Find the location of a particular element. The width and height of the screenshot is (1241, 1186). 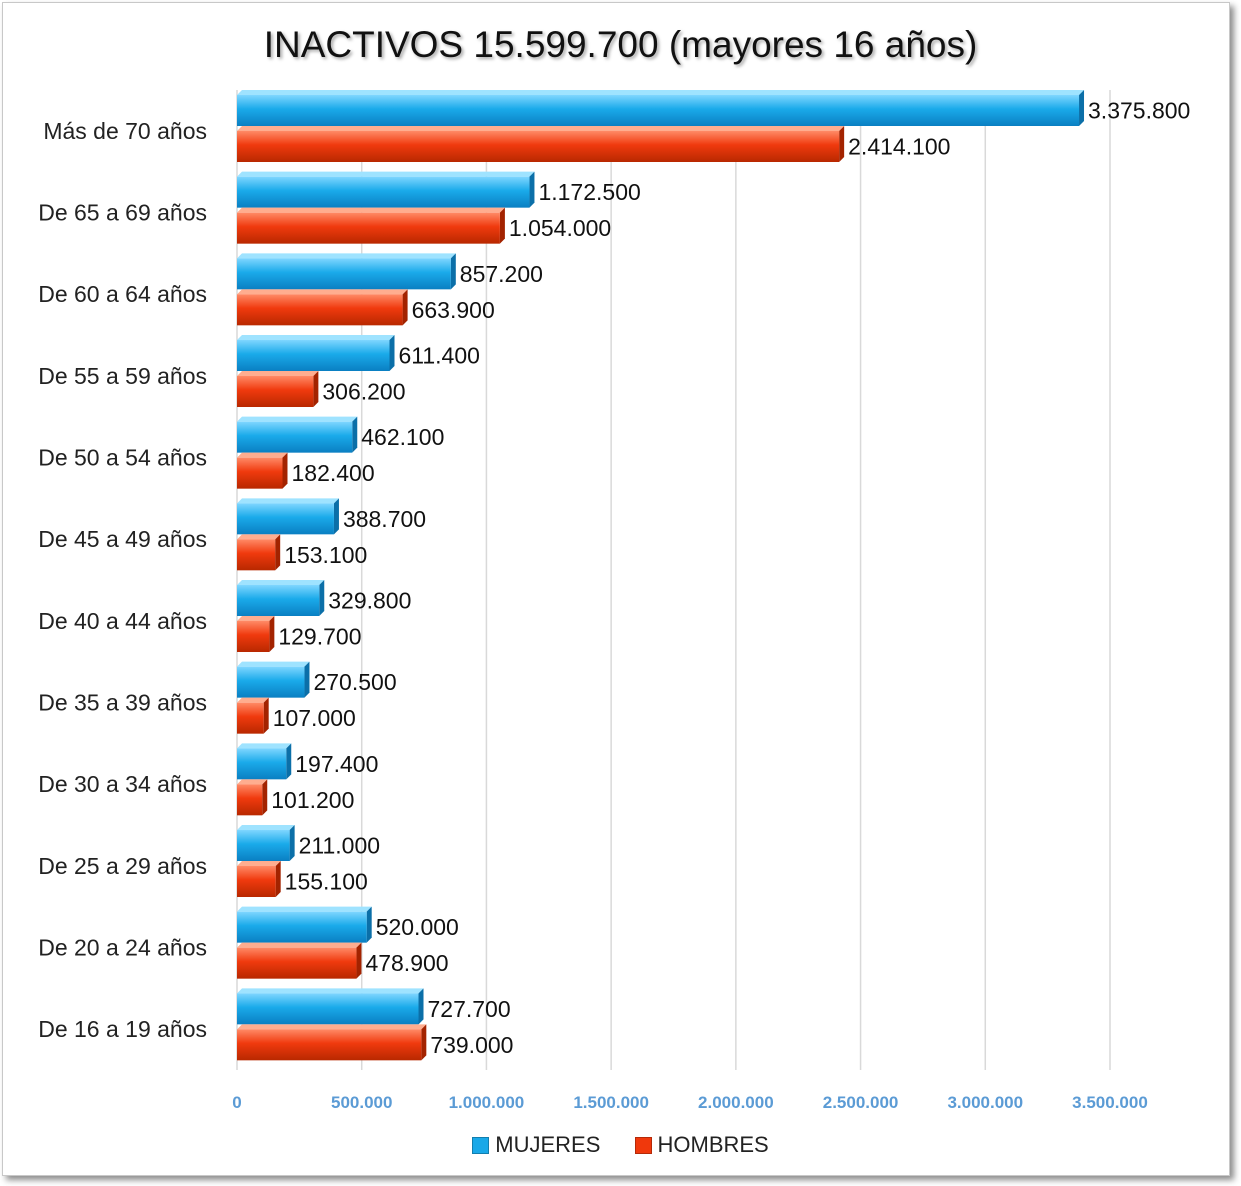

value-label-mujeres: 197.400 is located at coordinates (336, 764).